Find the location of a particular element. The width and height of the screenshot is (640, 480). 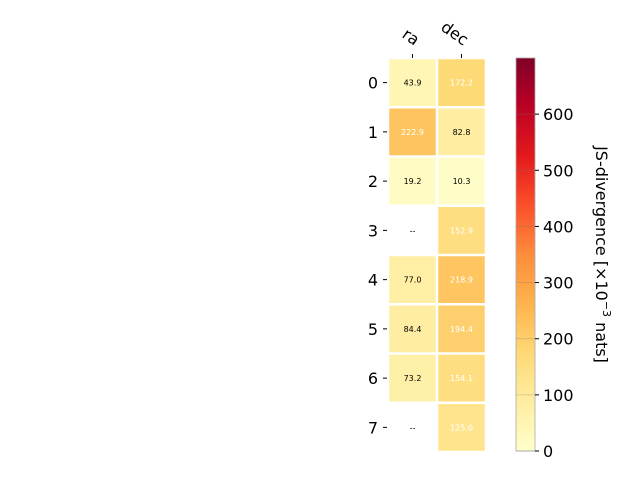

cell-value-label: 152.9 is located at coordinates (461, 230).